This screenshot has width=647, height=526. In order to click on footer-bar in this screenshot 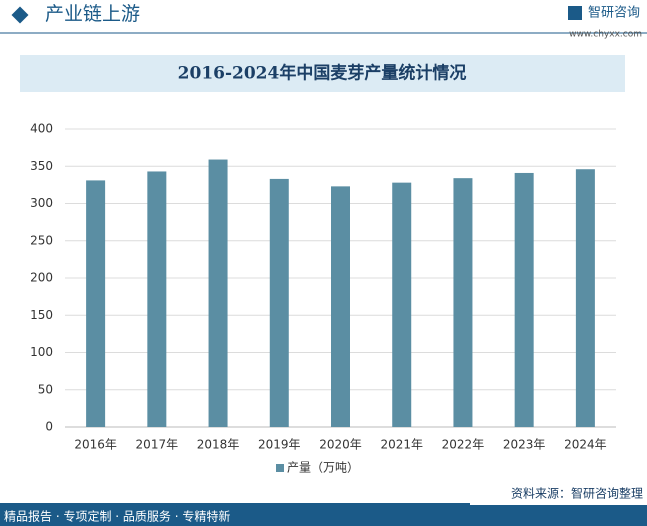, I will do `click(323, 515)`.